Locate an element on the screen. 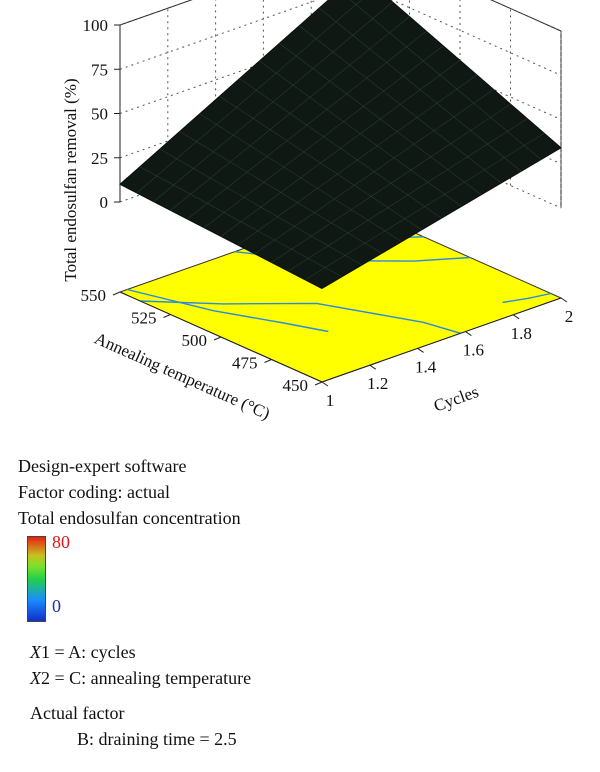  z-tick-label-0: 0 is located at coordinates (104, 202).